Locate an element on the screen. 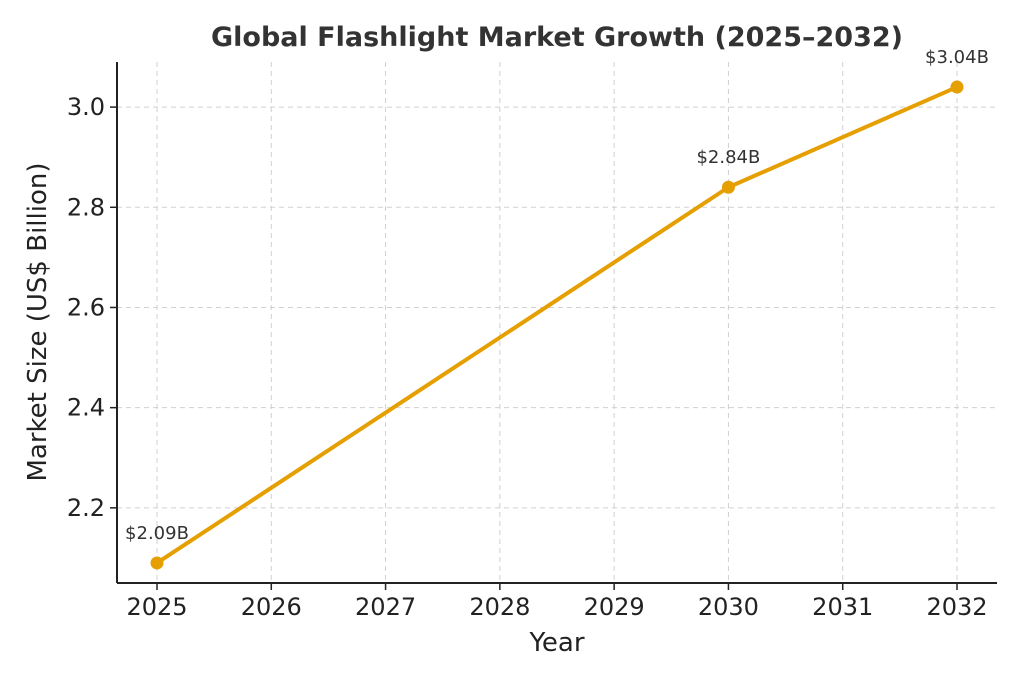 Image resolution: width=1024 pixels, height=683 pixels. x-axis-label: Year is located at coordinates (556, 643).